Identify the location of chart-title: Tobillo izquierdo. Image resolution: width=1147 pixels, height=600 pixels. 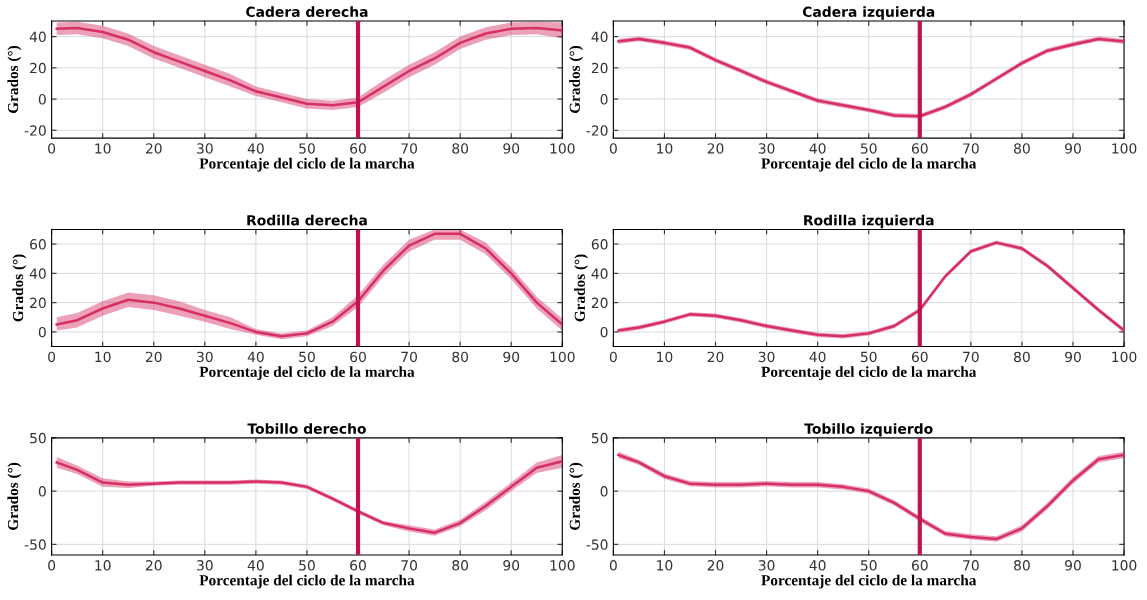
(868, 430).